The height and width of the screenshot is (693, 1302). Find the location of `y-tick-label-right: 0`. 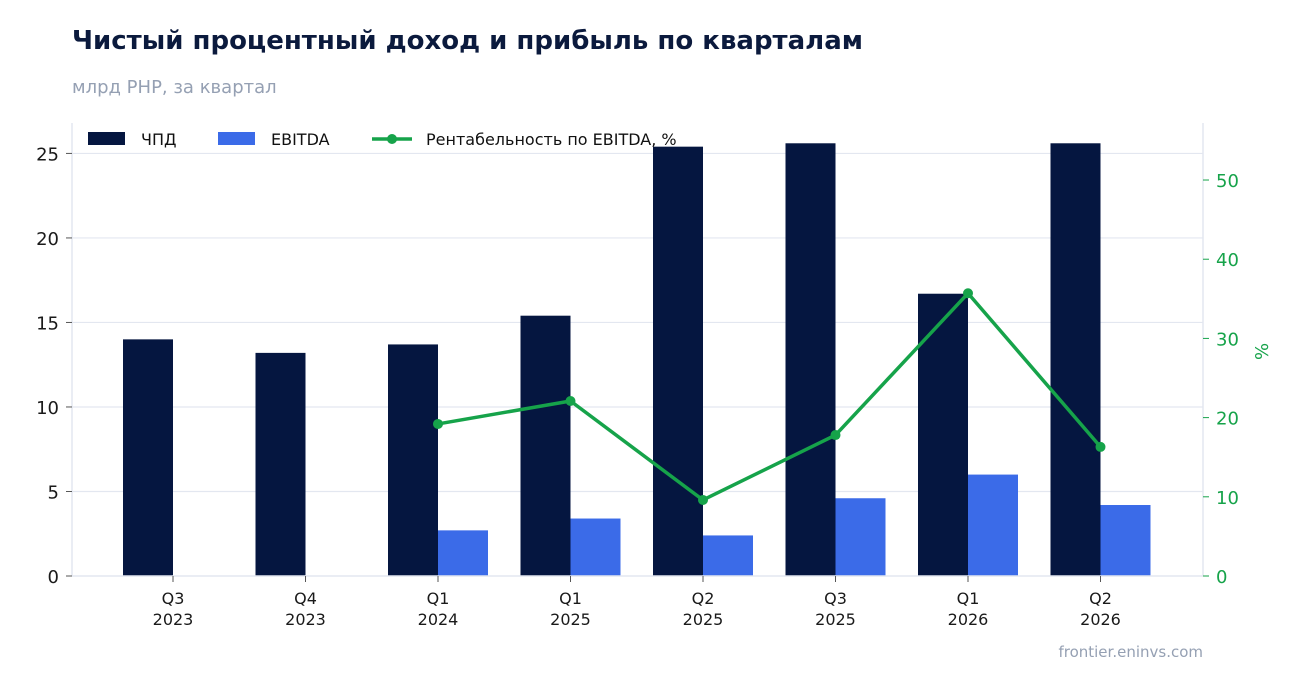

y-tick-label-right: 0 is located at coordinates (1221, 577).